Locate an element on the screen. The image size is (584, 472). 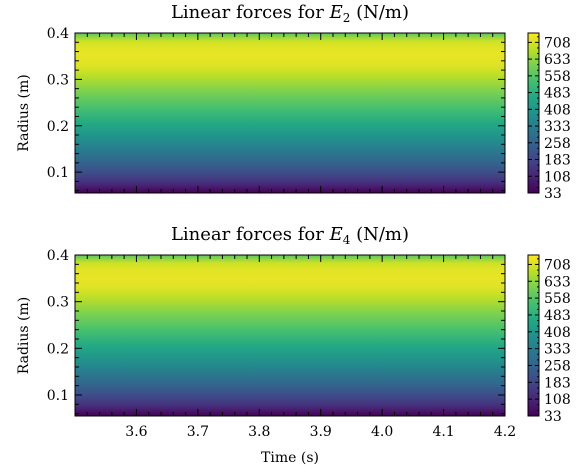
x-tick-label: 3.7 is located at coordinates (198, 432).